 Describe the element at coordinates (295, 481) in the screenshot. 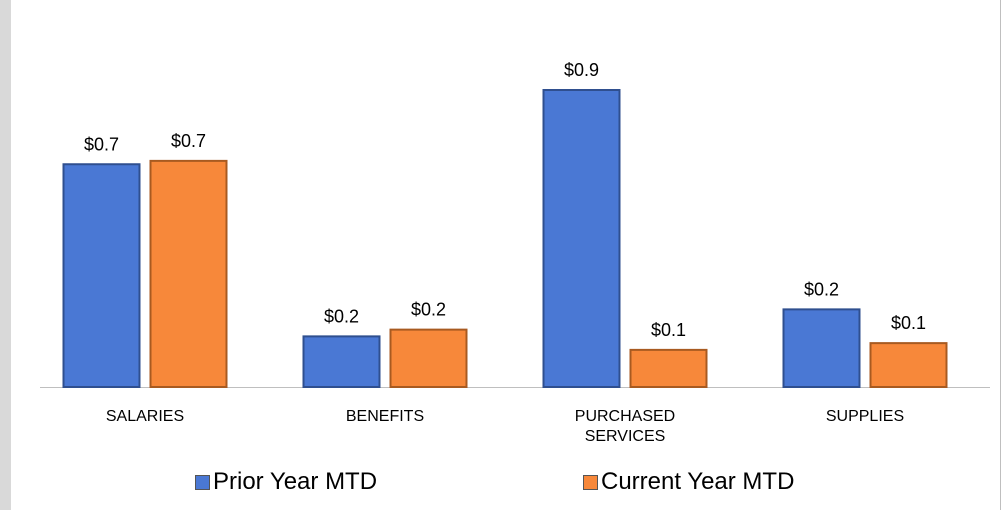

I see `legend-label: Prior Year MTD` at that location.